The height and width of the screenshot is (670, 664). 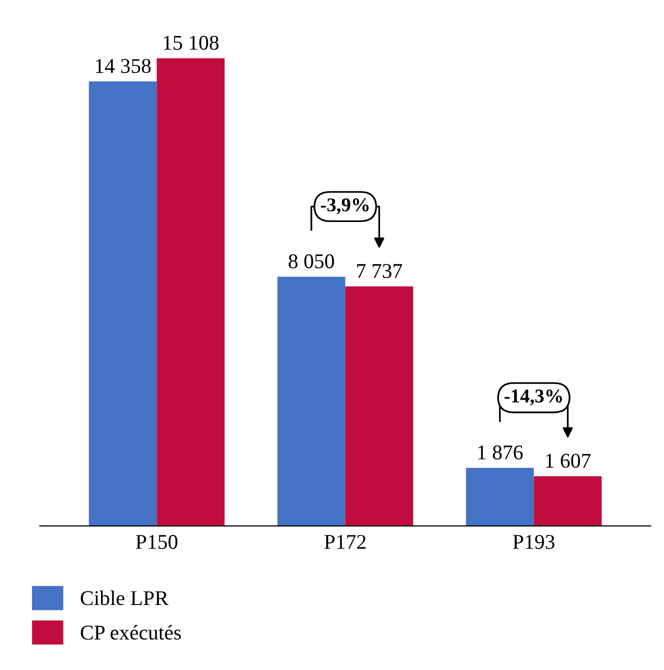 What do you see at coordinates (130, 632) in the screenshot?
I see `legend-label: CP exécutés` at bounding box center [130, 632].